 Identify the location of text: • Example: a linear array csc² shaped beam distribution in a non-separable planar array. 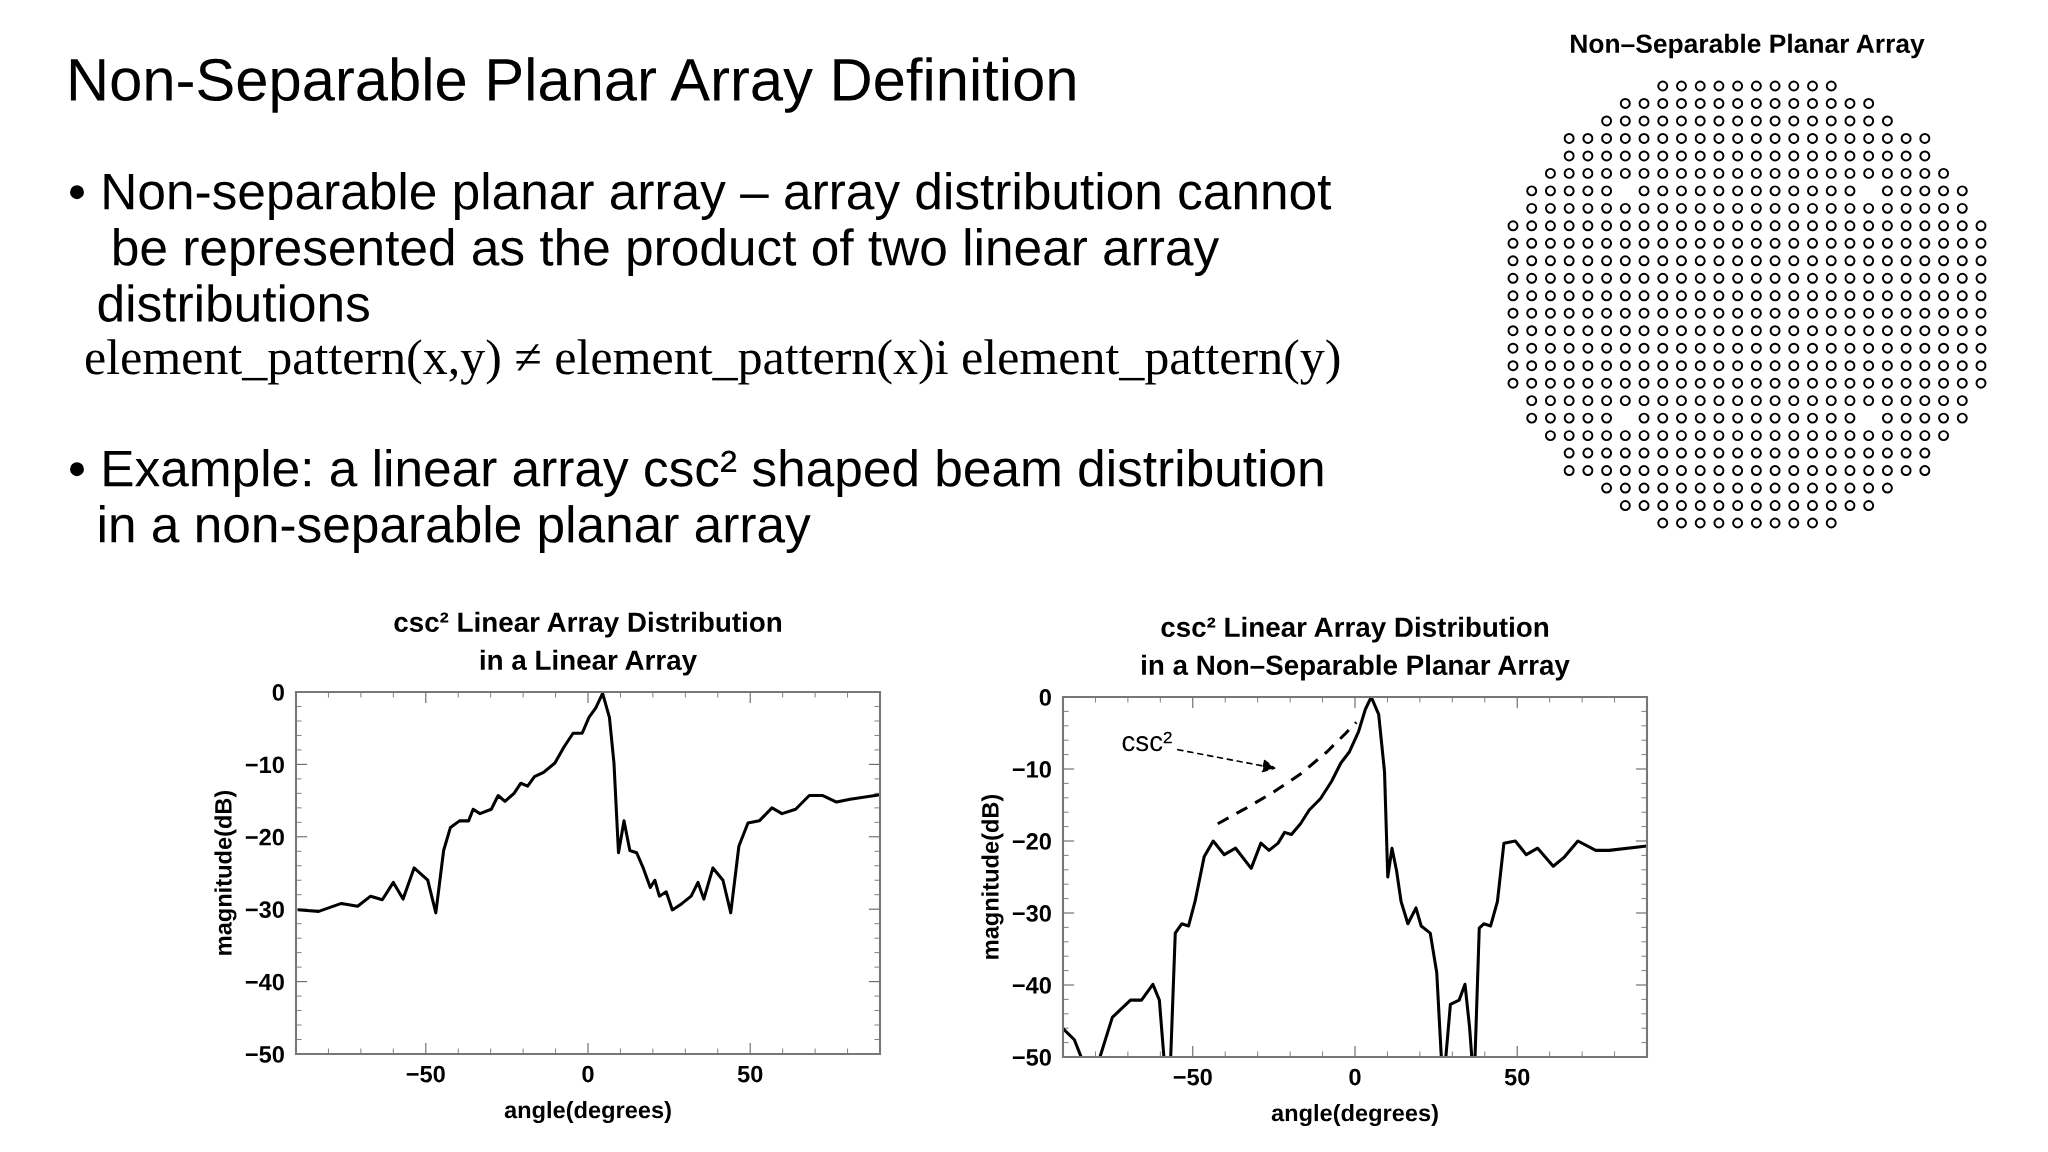
(696, 501).